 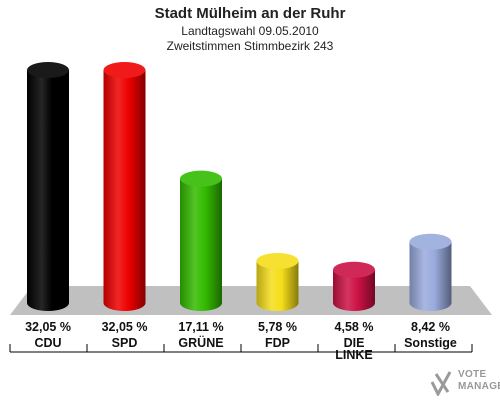 What do you see at coordinates (250, 46) in the screenshot?
I see `chart-subtitle-district: Zweitstimmen Stimmbezirk 243` at bounding box center [250, 46].